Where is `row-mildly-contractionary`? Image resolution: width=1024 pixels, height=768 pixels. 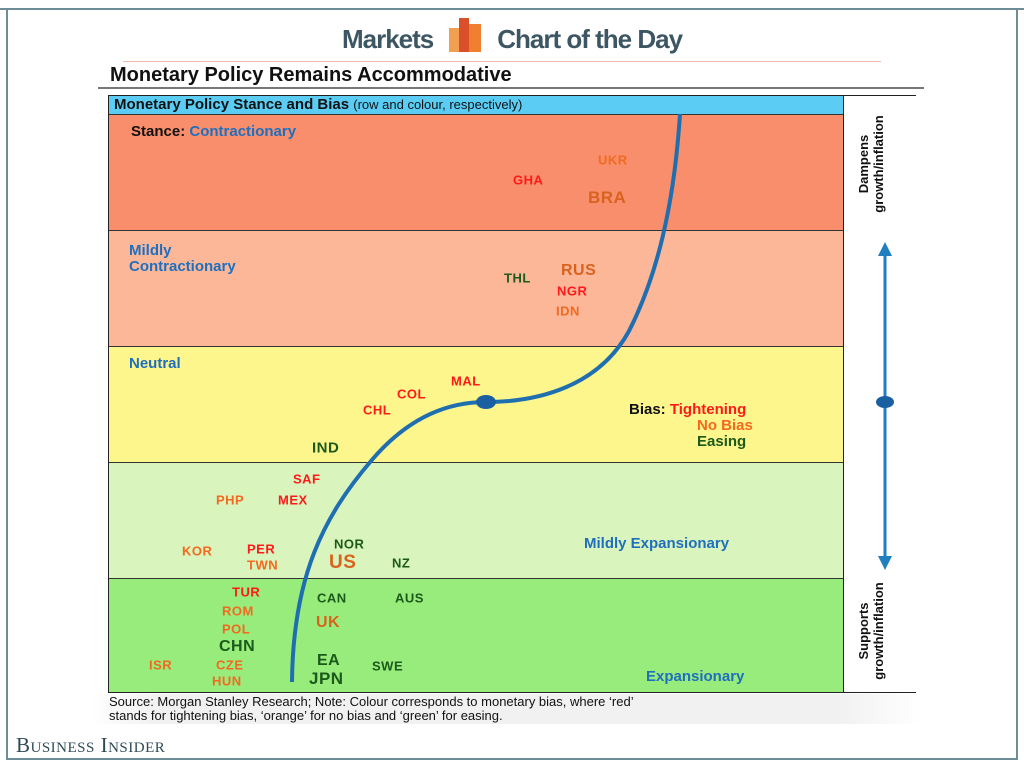 row-mildly-contractionary is located at coordinates (476, 288).